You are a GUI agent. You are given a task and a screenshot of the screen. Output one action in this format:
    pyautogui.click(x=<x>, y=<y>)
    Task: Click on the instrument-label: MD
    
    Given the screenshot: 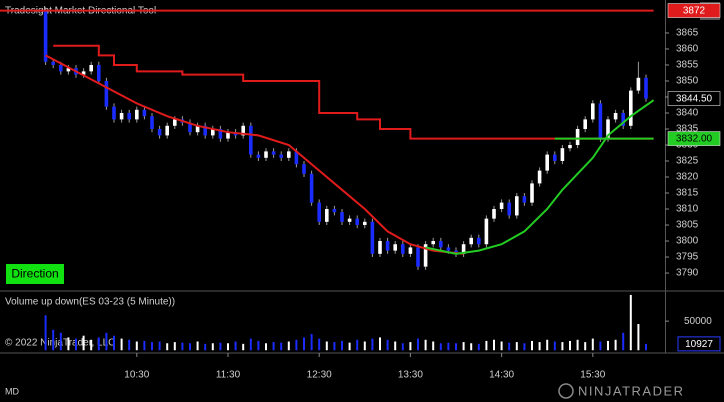 What is the action you would take?
    pyautogui.click(x=12, y=391)
    